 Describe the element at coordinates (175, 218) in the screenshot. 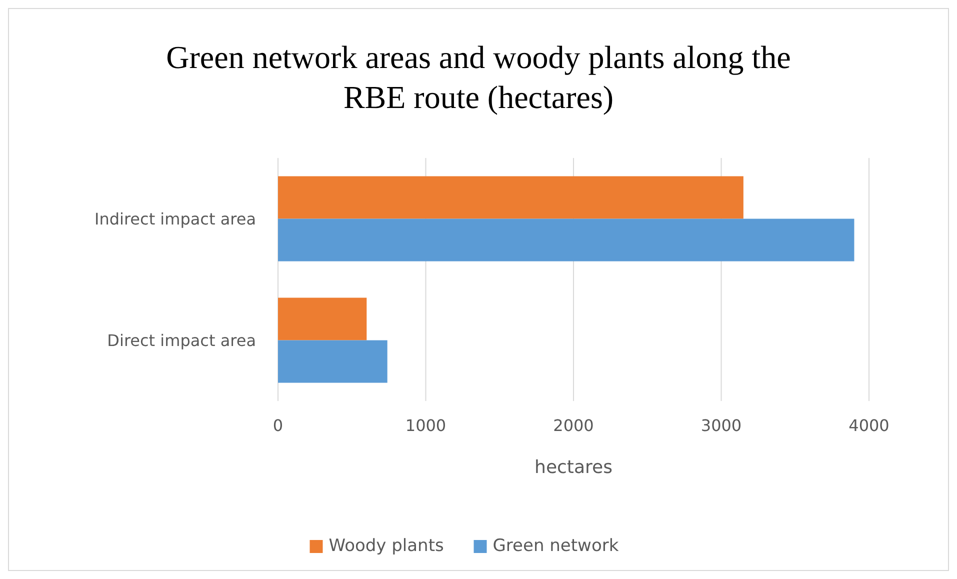

I see `y-tick-label: Indirect impact area` at that location.